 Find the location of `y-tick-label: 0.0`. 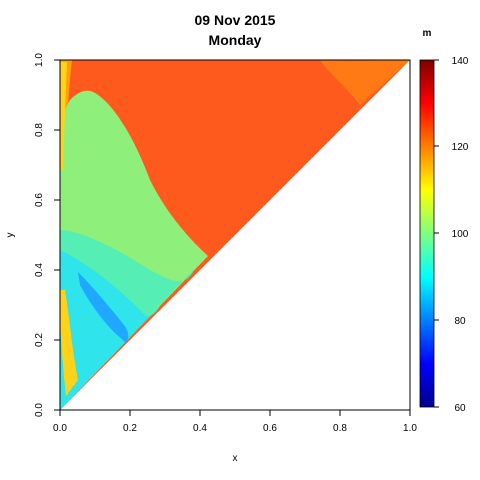

y-tick-label: 0.0 is located at coordinates (39, 410).